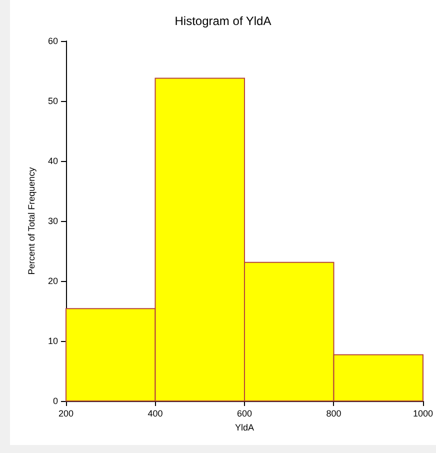 The image size is (436, 453). I want to click on y-axis-title: Percent of Total Frequency, so click(31, 220).